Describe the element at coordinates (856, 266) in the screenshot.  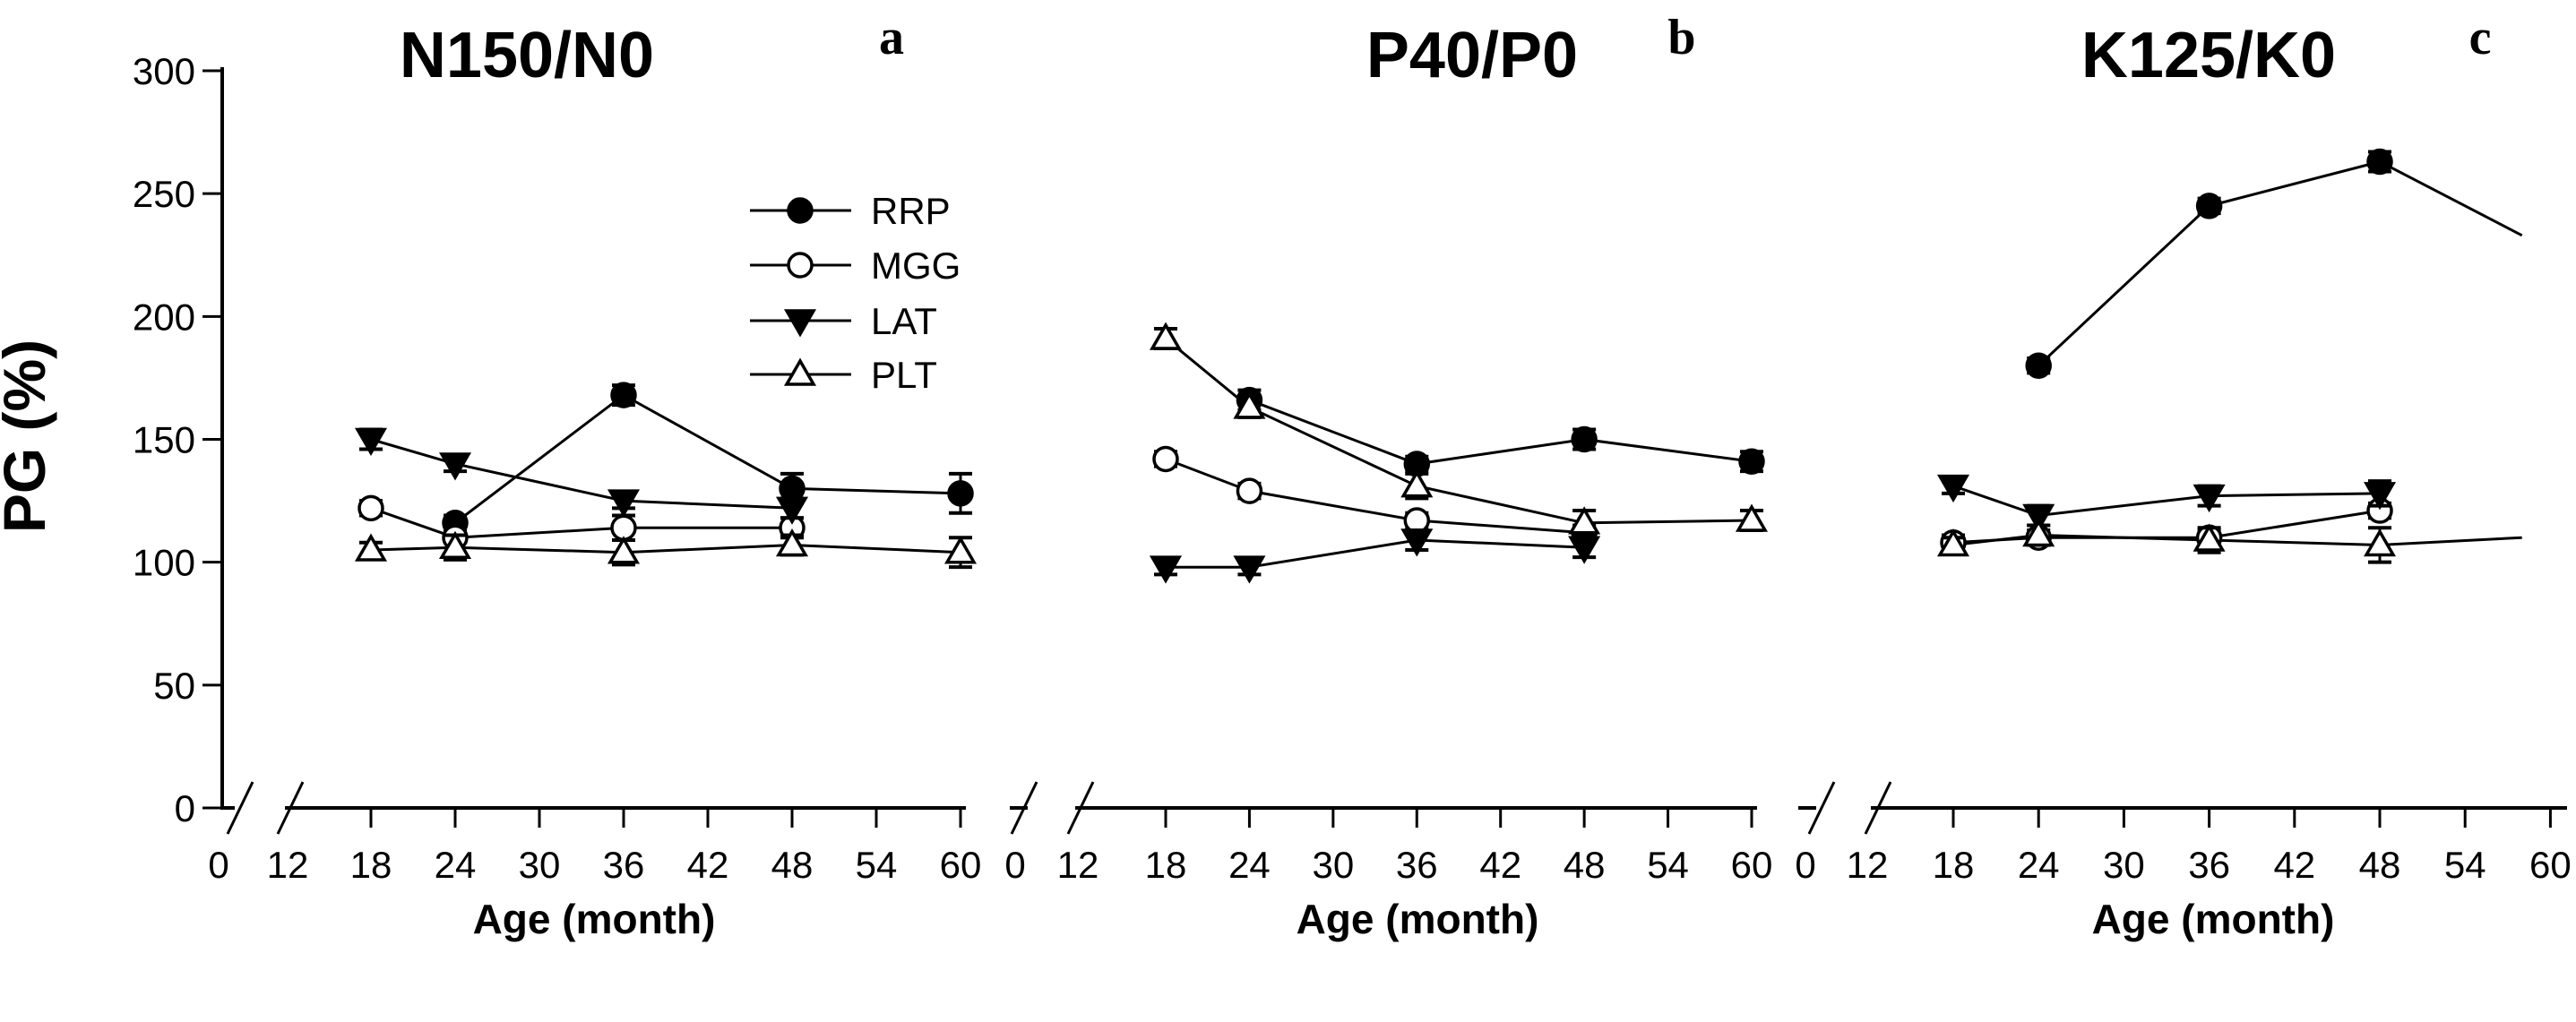
I see `legend-row-MGG: MGG` at that location.